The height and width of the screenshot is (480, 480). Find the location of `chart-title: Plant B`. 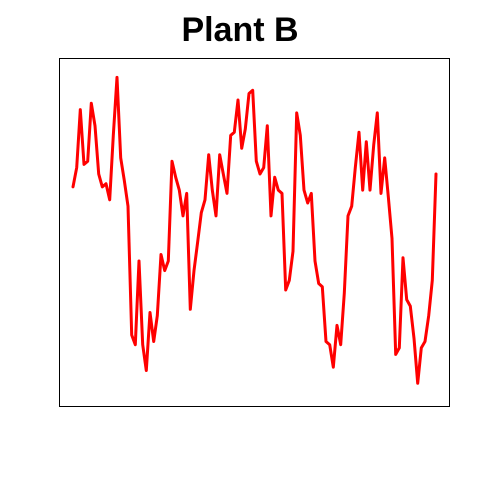

chart-title: Plant B is located at coordinates (240, 30).